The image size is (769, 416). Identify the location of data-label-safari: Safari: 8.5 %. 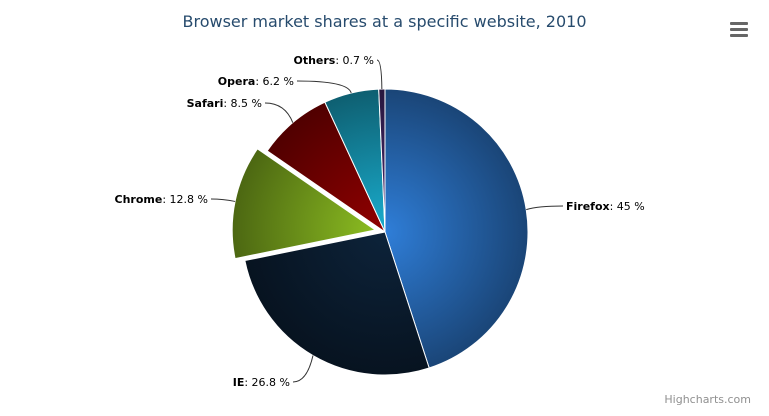
(224, 103).